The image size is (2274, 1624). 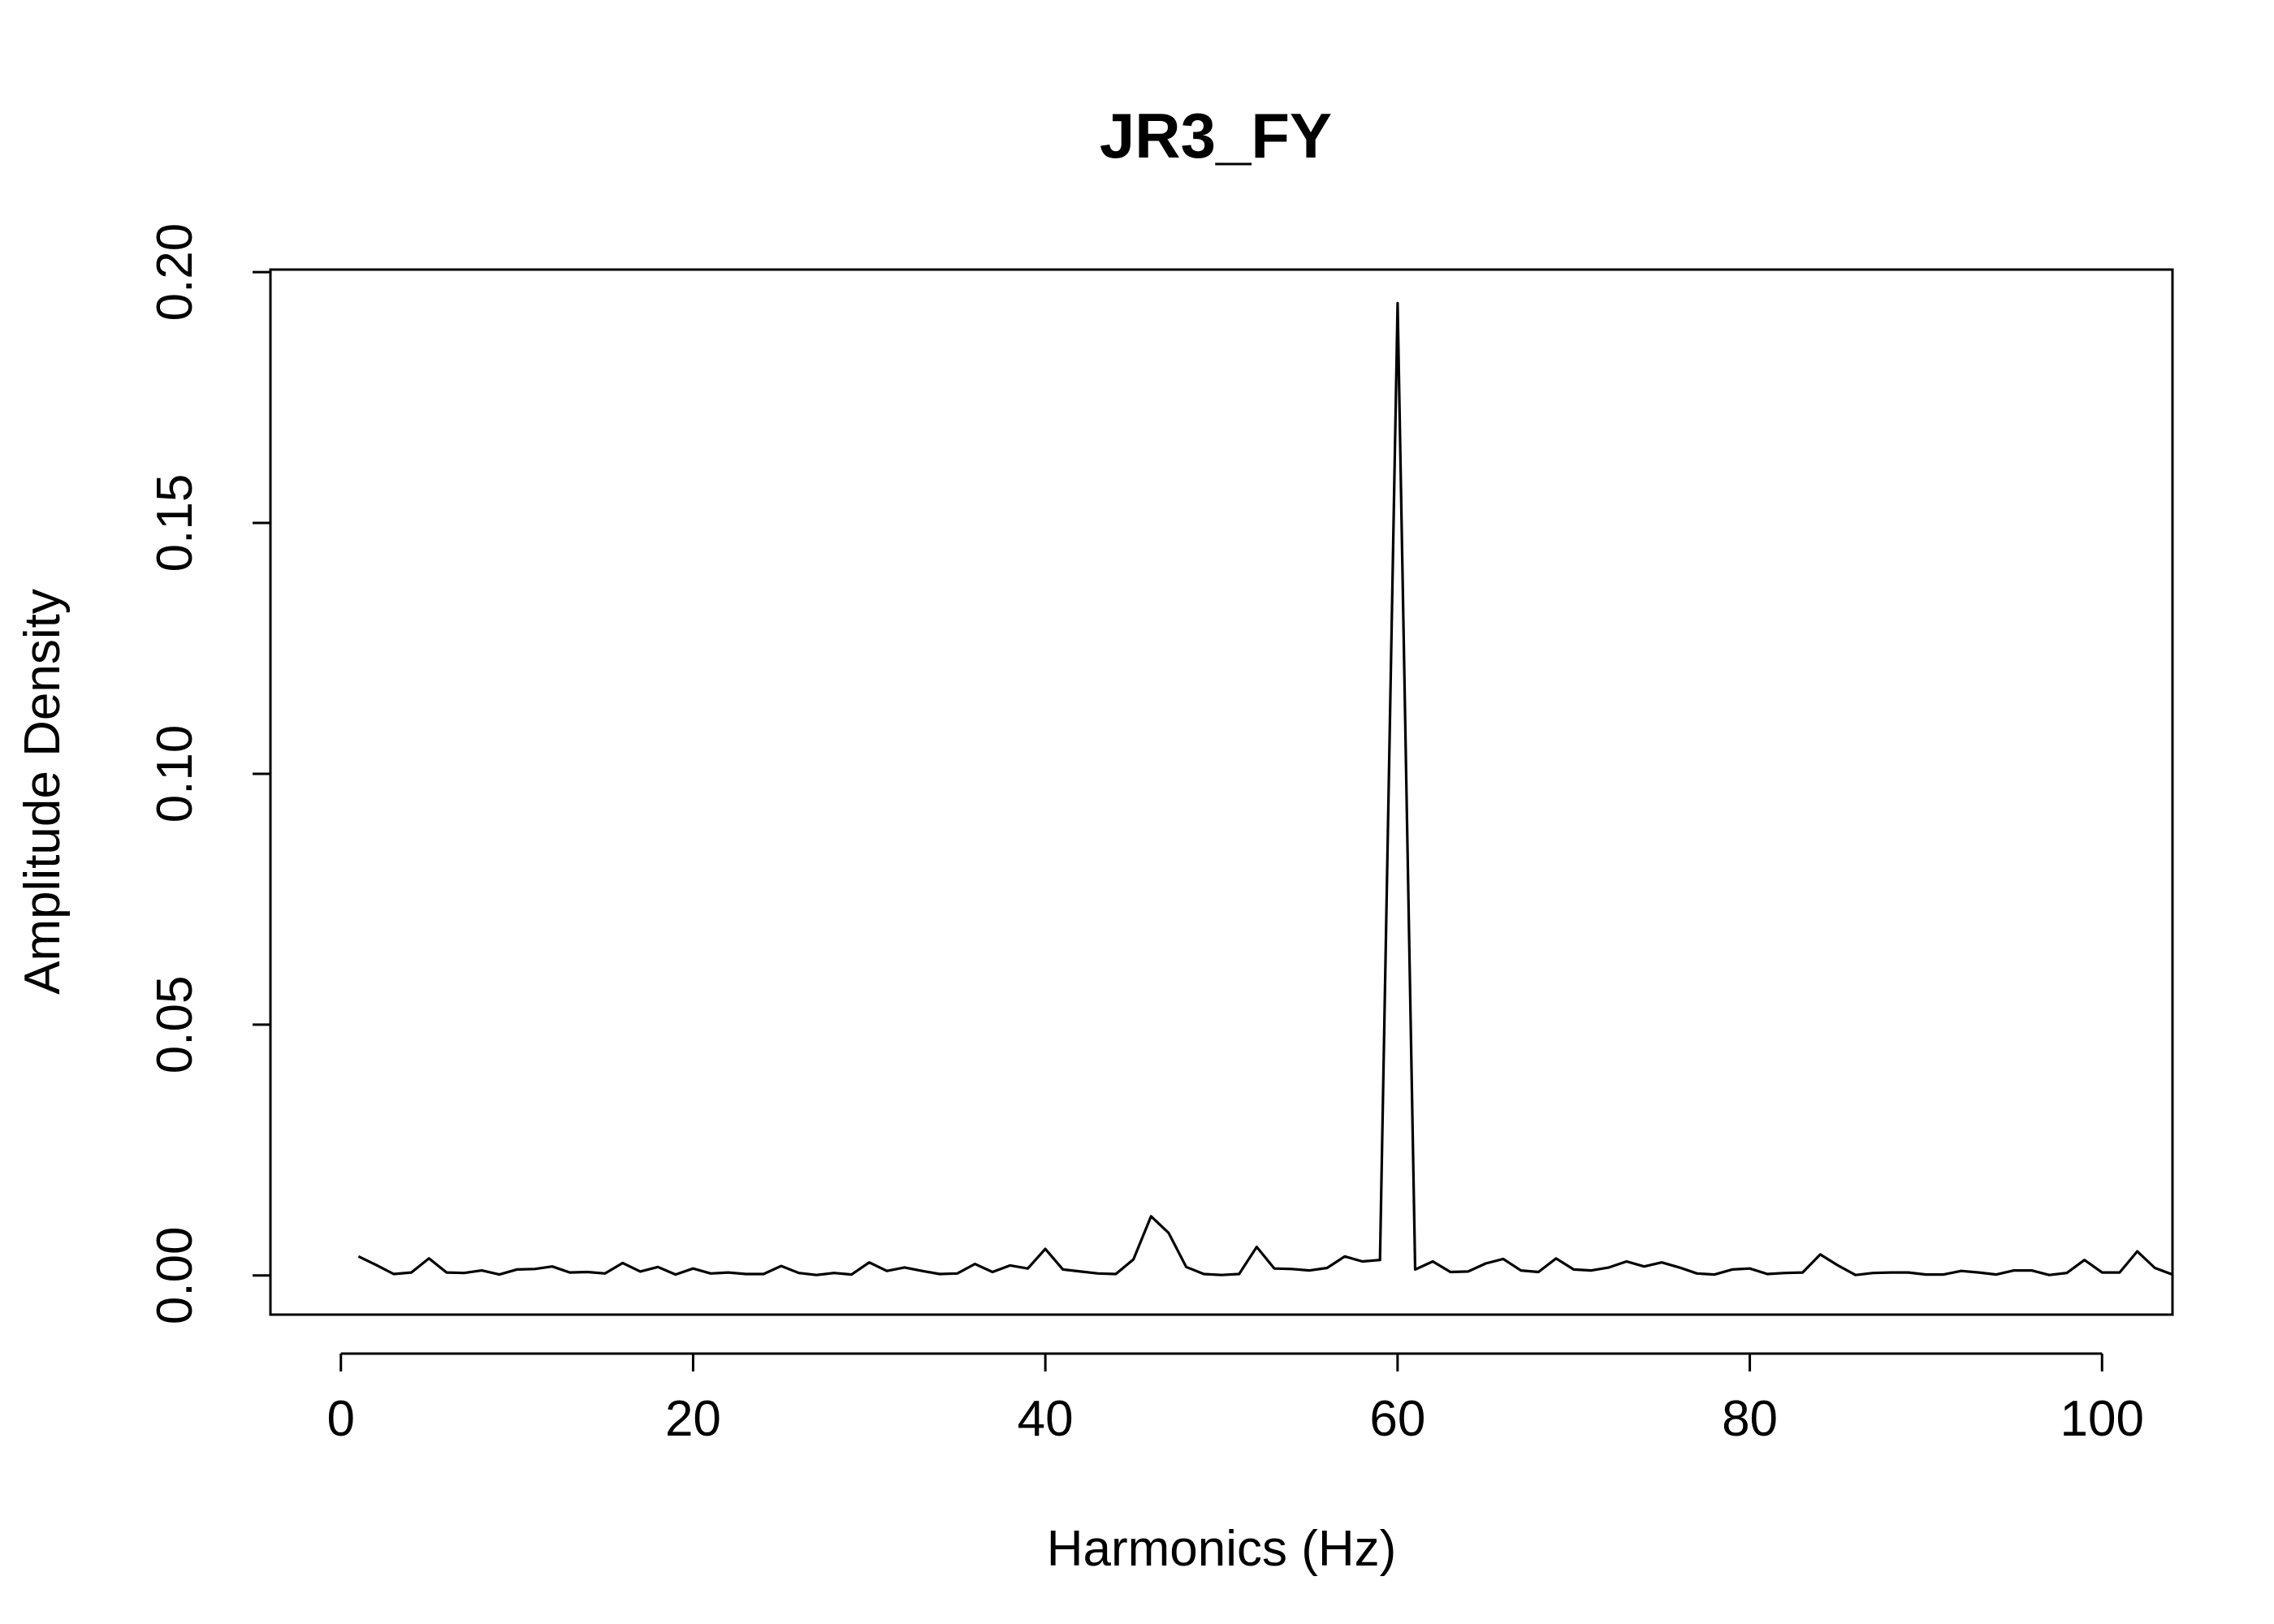 What do you see at coordinates (175, 1025) in the screenshot?
I see `y-tick-label: 0.05` at bounding box center [175, 1025].